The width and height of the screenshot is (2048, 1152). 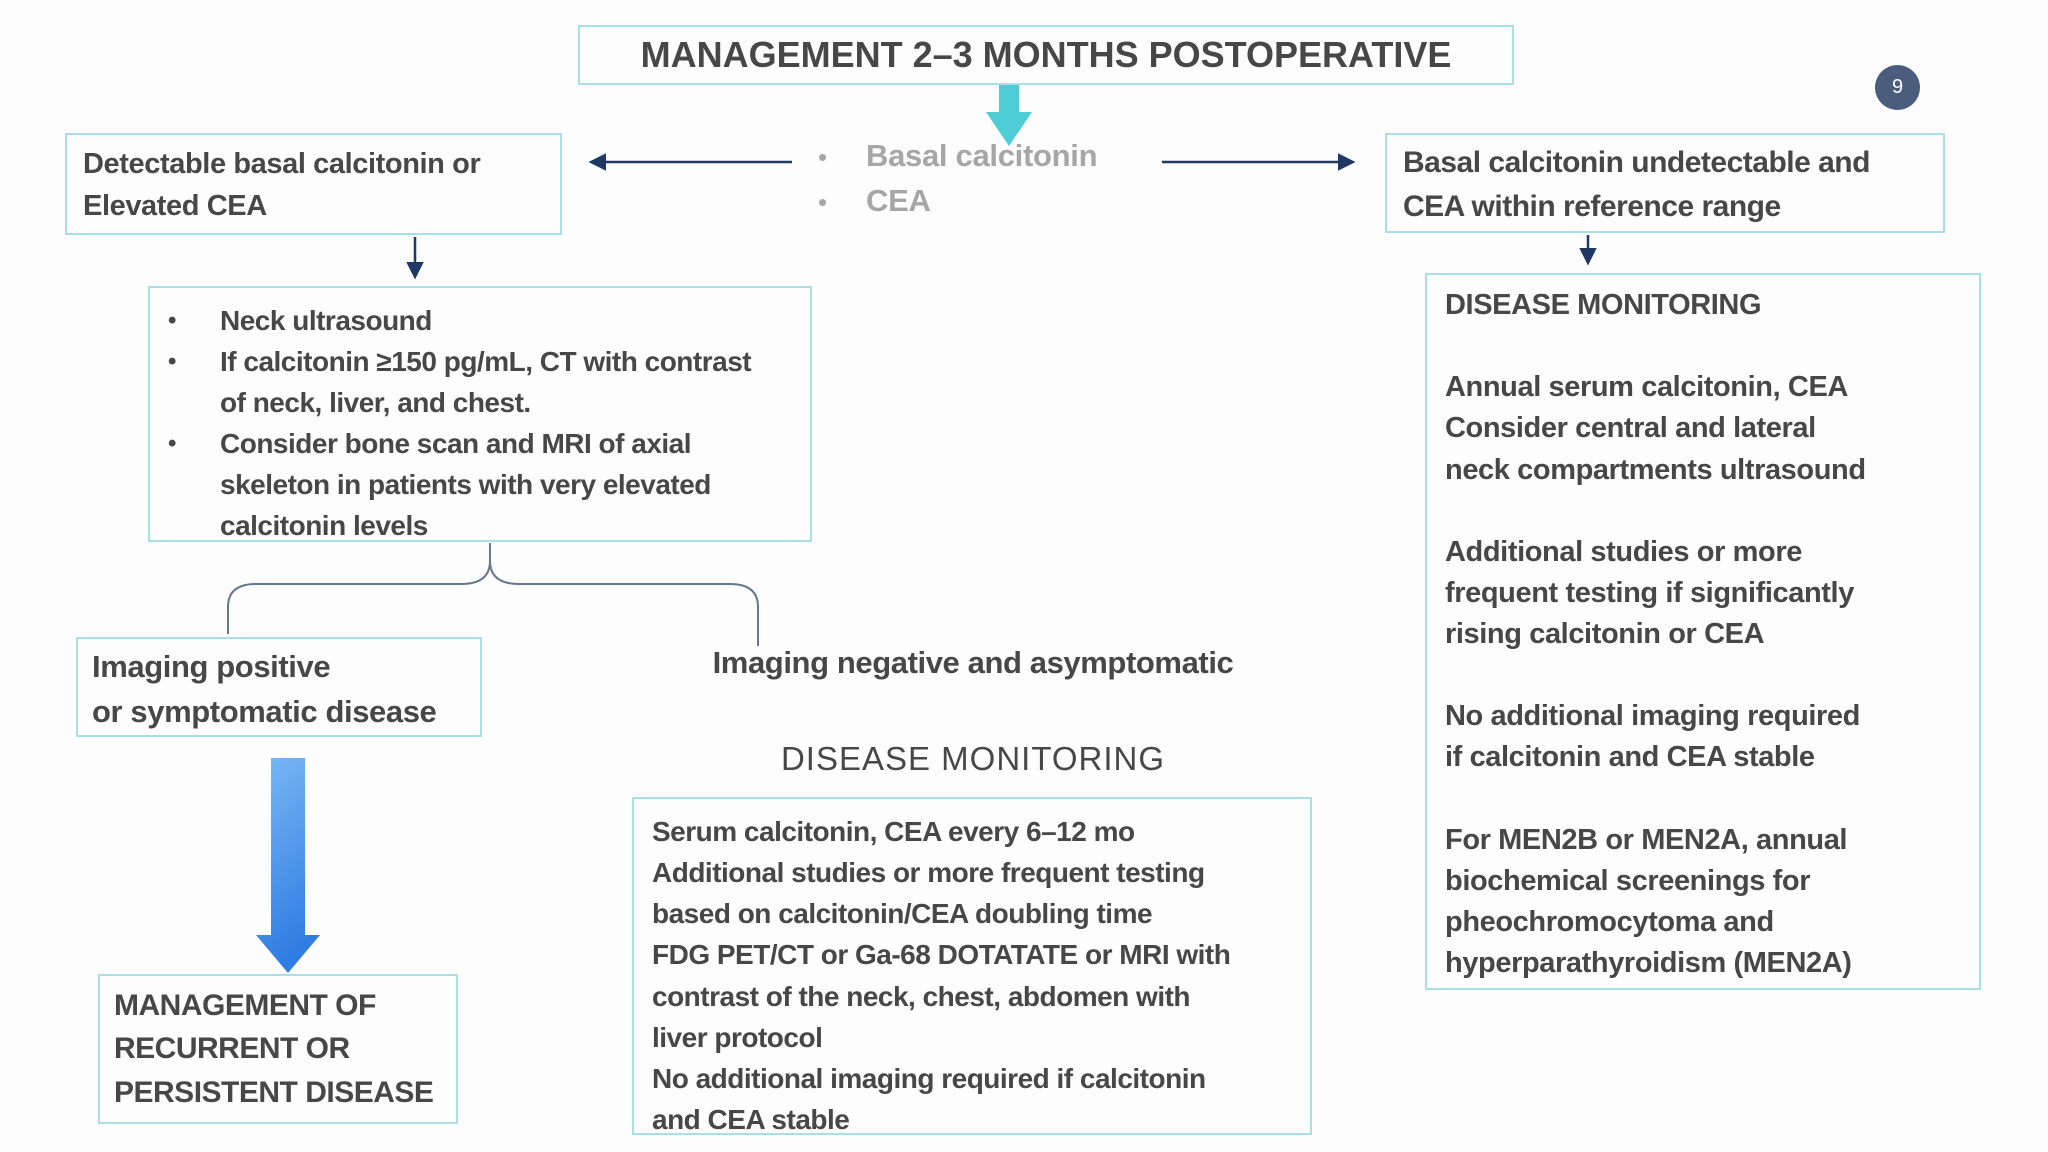 I want to click on list-item: • Basal calcitonin, so click(x=968, y=156).